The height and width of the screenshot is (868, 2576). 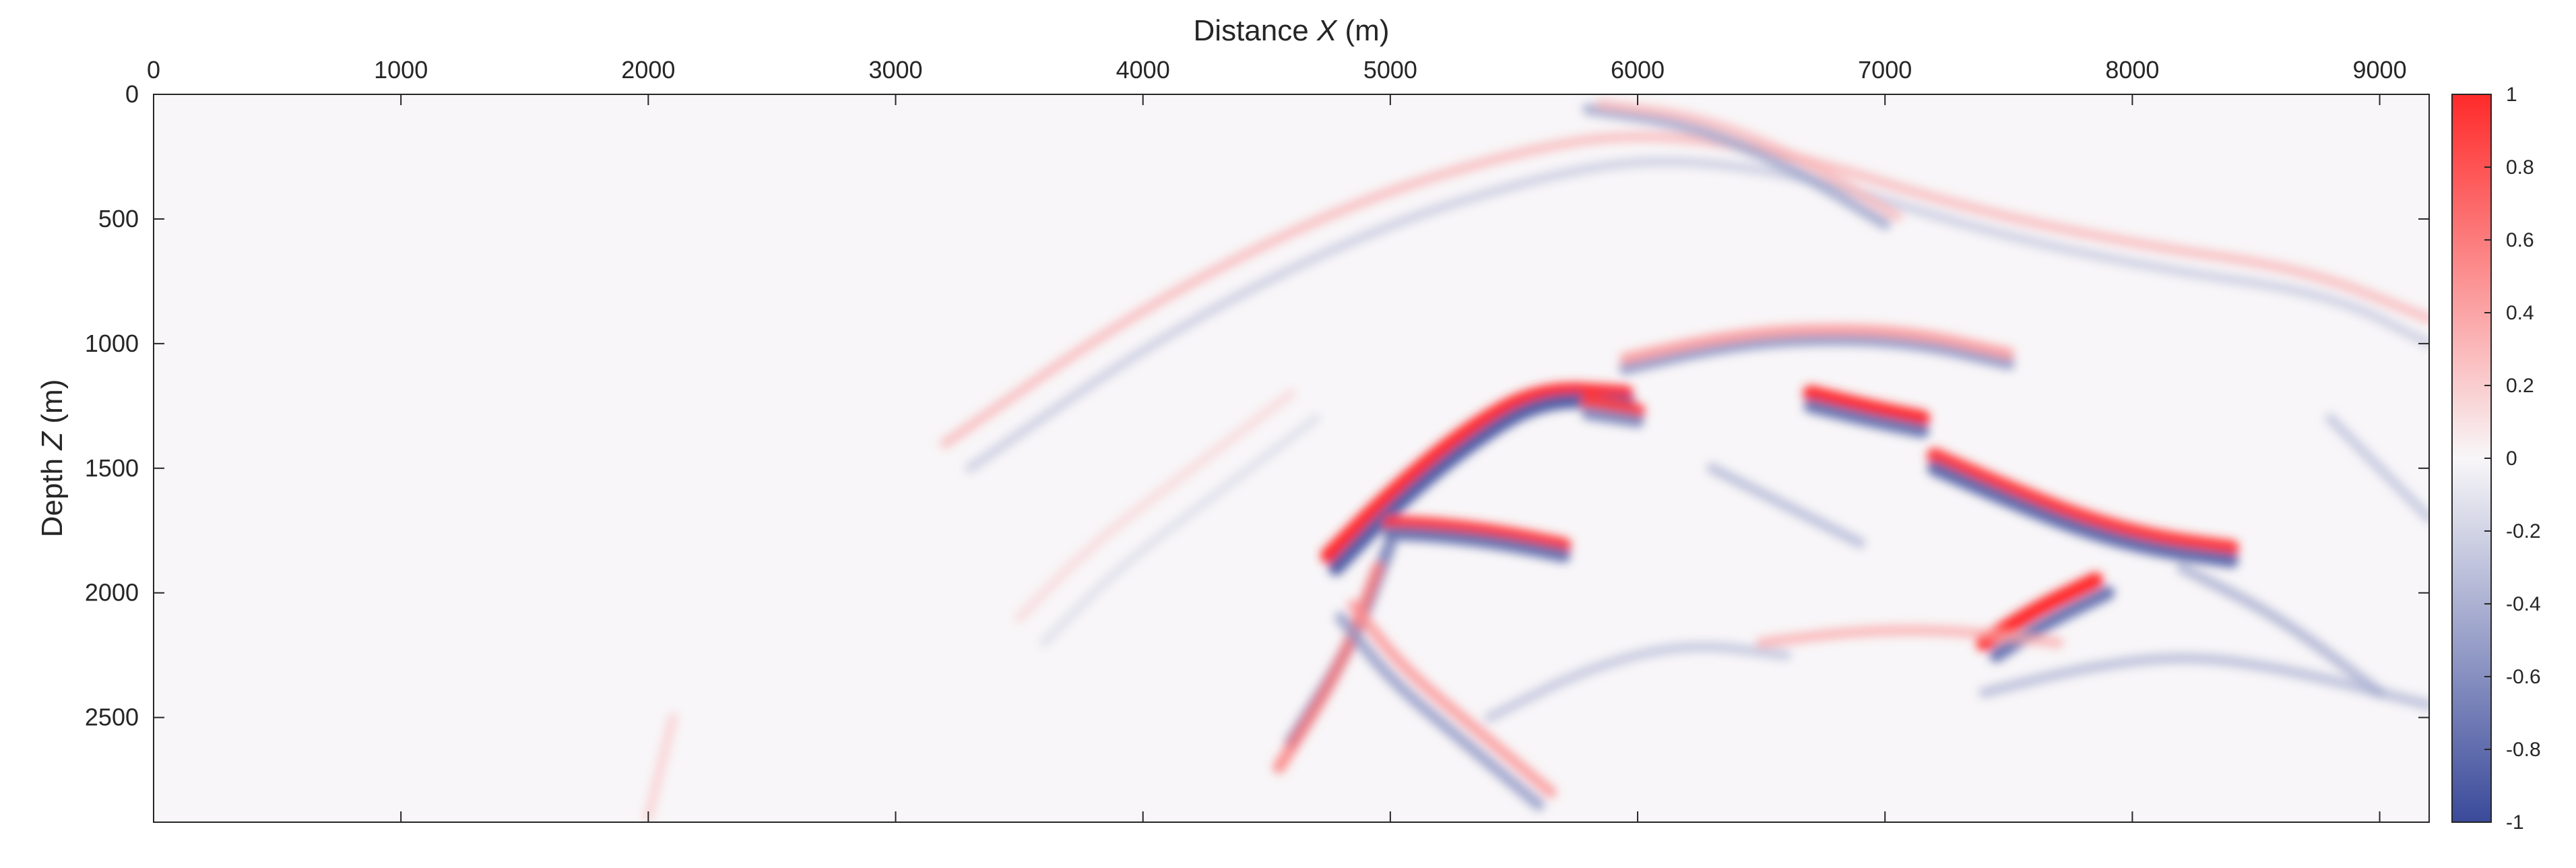 What do you see at coordinates (112, 717) in the screenshot?
I see `y-tick-label: 2500` at bounding box center [112, 717].